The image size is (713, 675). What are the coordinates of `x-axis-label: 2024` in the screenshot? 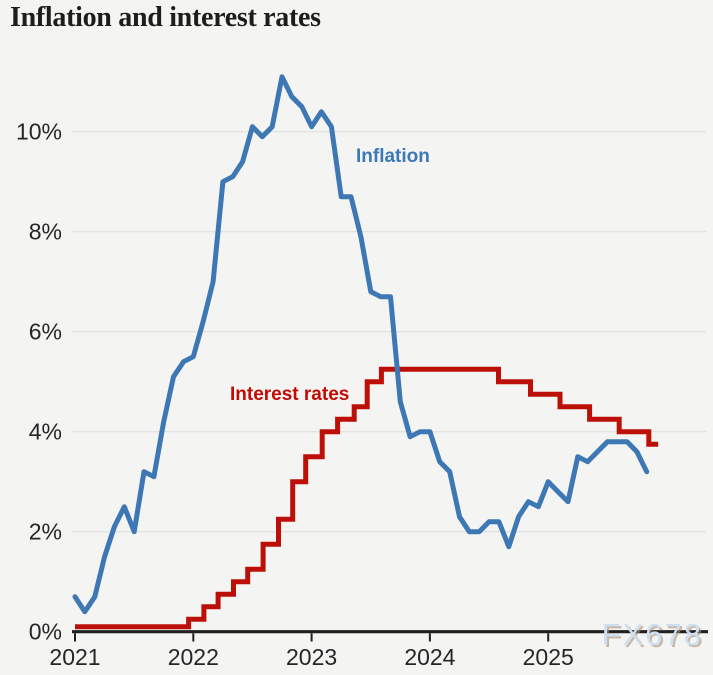 It's located at (429, 657).